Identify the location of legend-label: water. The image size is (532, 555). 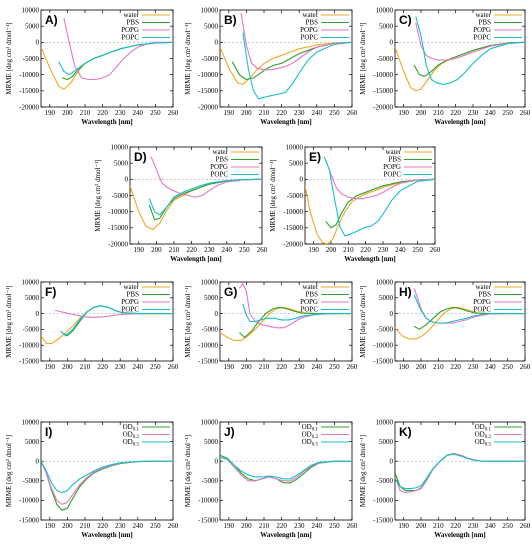
(131, 287).